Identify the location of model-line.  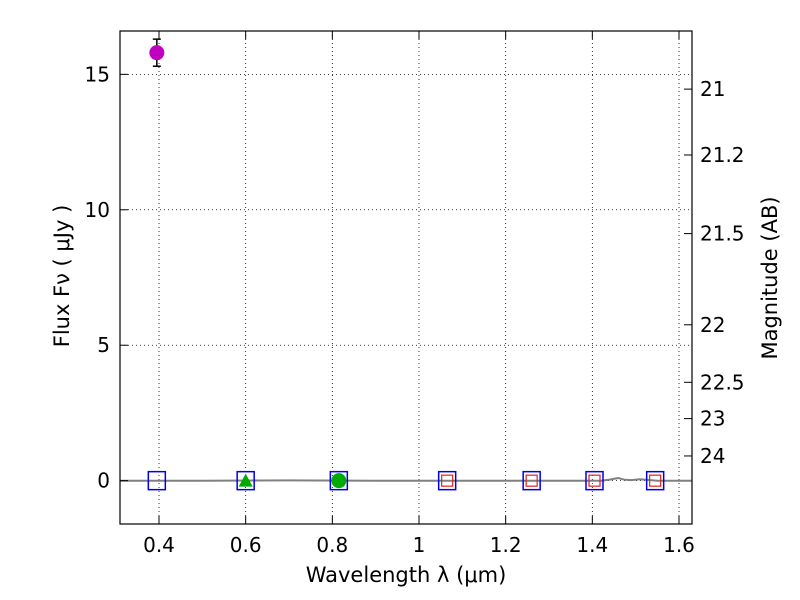
(406, 479).